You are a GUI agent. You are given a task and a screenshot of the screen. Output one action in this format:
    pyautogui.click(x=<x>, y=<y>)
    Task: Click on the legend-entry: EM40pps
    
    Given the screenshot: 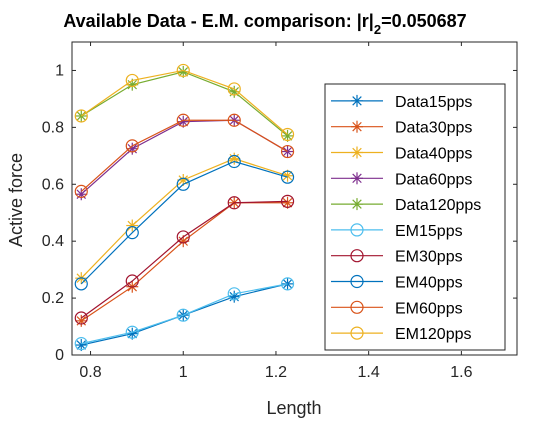 What is the action you would take?
    pyautogui.click(x=397, y=283)
    